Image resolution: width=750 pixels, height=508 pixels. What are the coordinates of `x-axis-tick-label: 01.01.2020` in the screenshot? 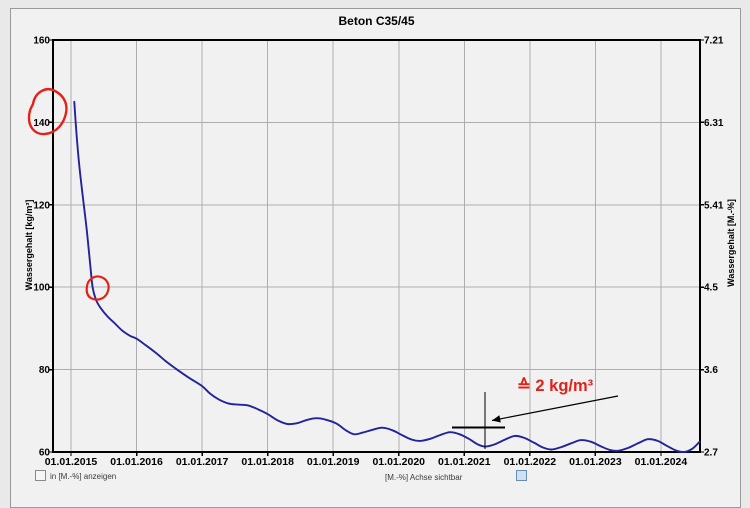 It's located at (398, 462).